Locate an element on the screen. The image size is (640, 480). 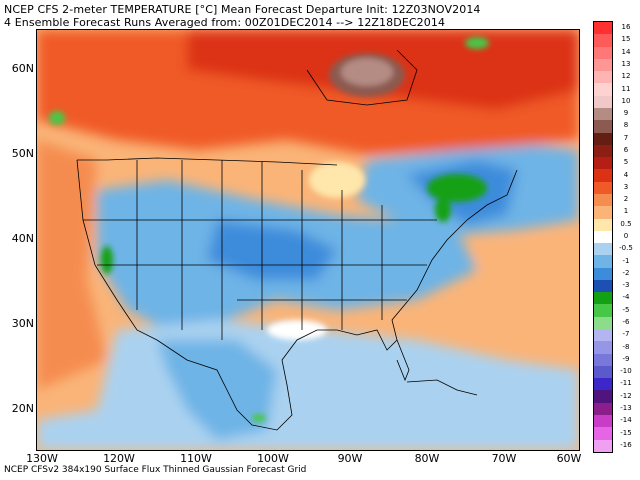
color-scale-label: -10 is located at coordinates (626, 371).